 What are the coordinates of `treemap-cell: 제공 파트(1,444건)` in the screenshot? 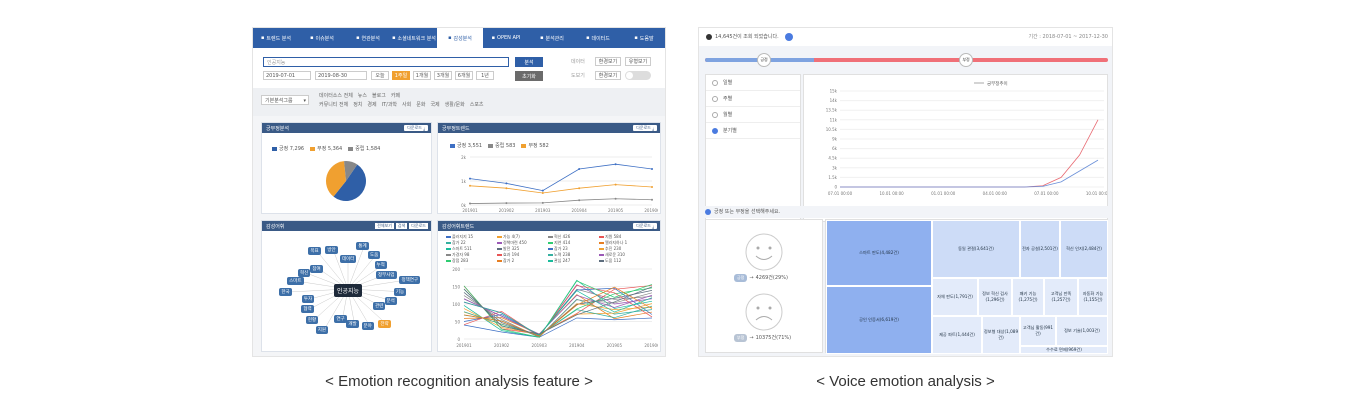 It's located at (957, 335).